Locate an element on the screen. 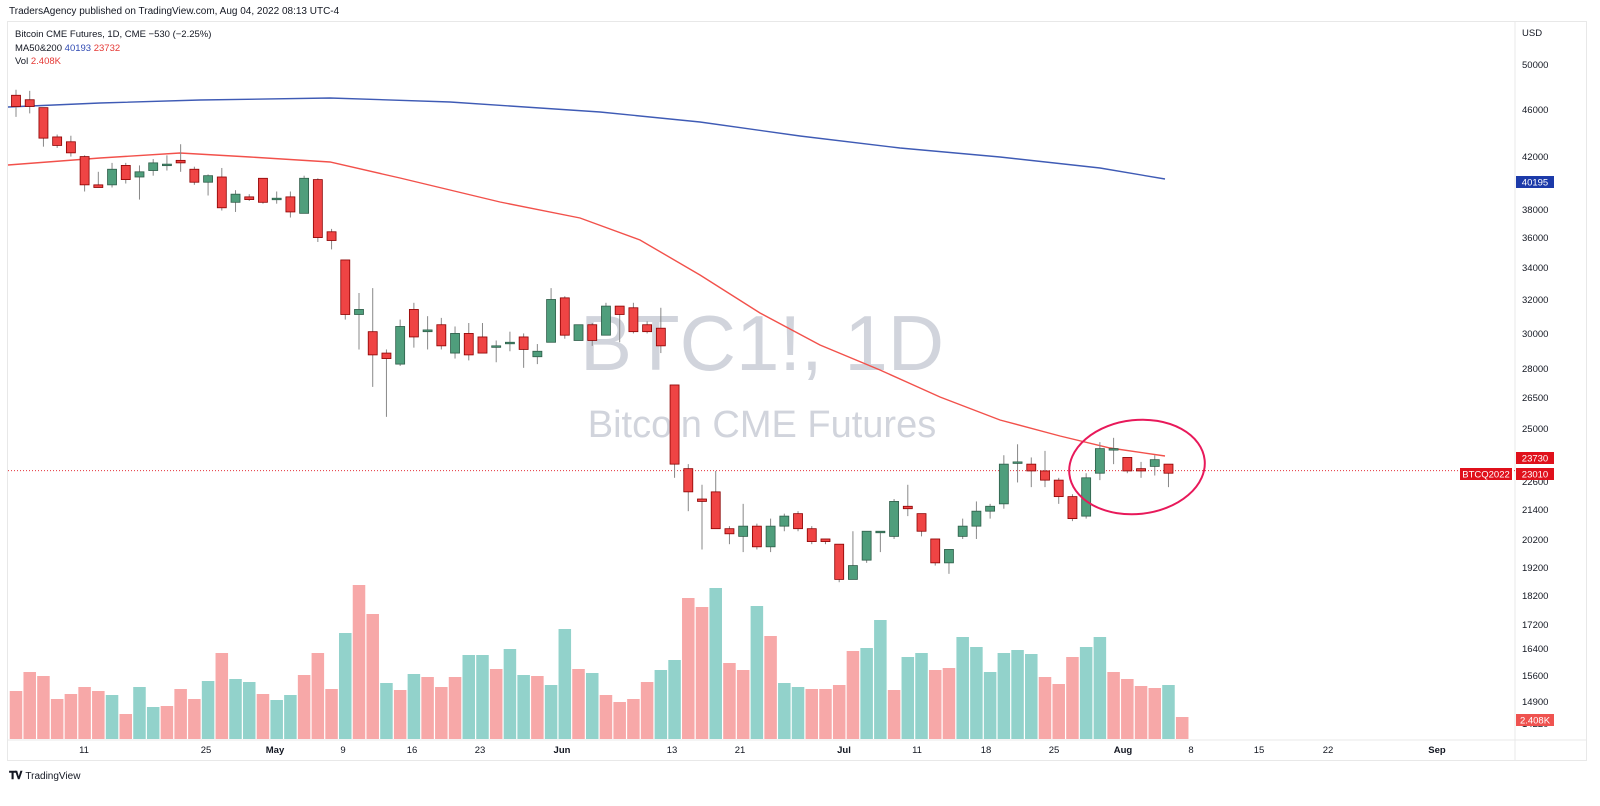  price-tick: 22600 is located at coordinates (1535, 482).